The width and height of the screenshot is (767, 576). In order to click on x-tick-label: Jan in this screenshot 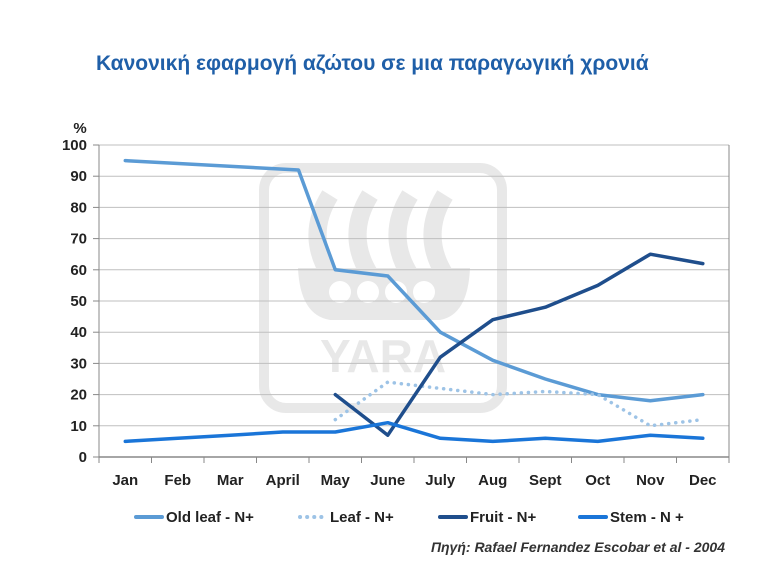, I will do `click(125, 480)`.